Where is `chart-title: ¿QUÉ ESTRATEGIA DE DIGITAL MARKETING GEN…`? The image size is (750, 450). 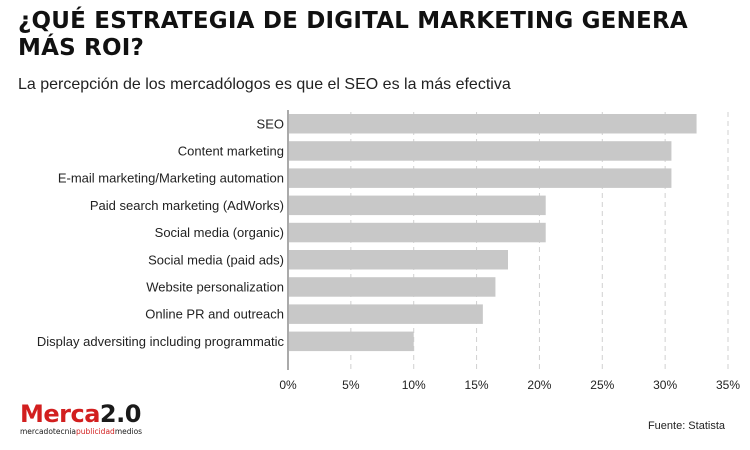
chart-title: ¿QUÉ ESTRATEGIA DE DIGITAL MARKETING GEN… is located at coordinates (353, 34).